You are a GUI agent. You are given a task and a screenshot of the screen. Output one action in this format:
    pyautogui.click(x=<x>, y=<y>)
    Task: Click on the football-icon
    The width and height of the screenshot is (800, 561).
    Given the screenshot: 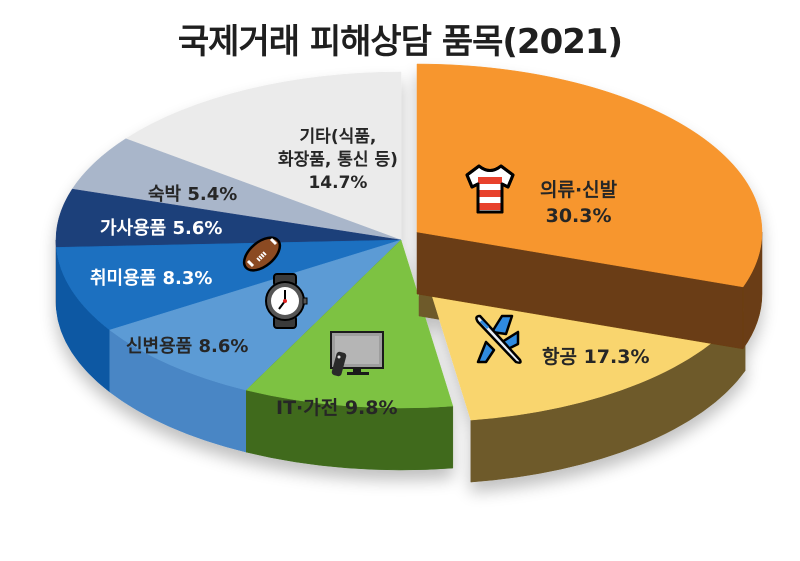 What is the action you would take?
    pyautogui.click(x=262, y=256)
    